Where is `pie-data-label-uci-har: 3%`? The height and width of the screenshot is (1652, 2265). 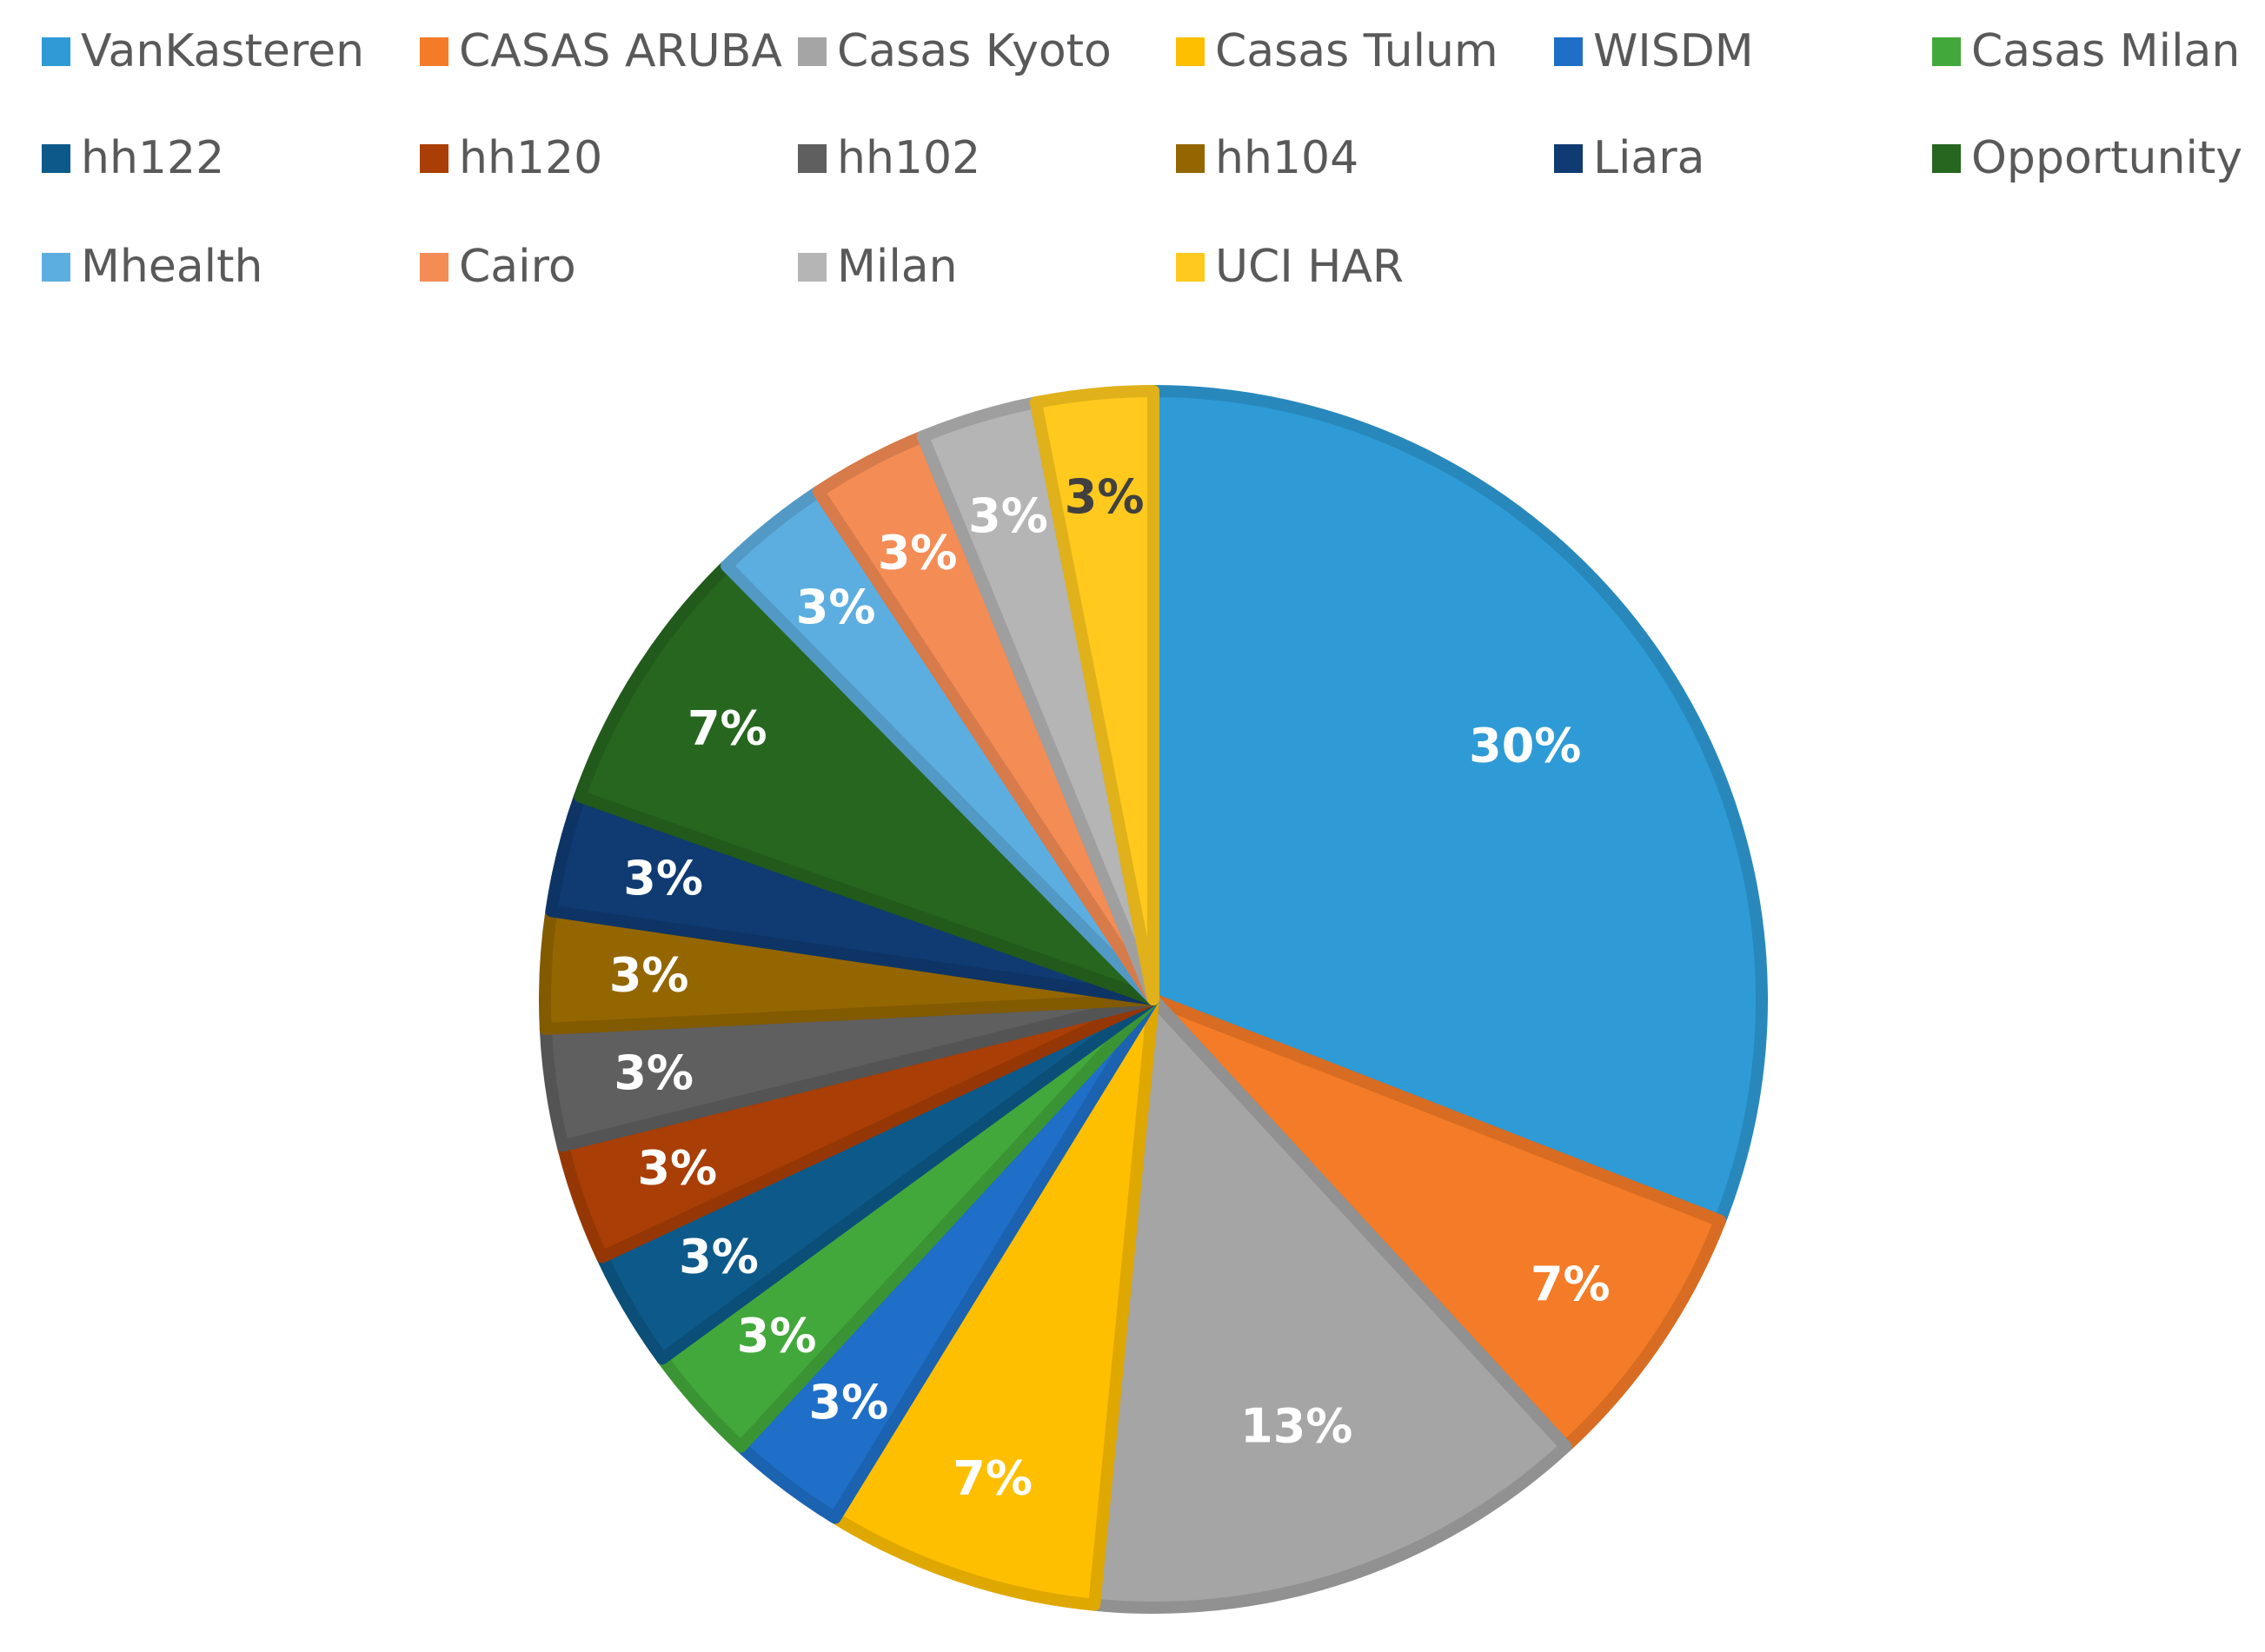
pie-data-label-uci-har: 3% is located at coordinates (1105, 497).